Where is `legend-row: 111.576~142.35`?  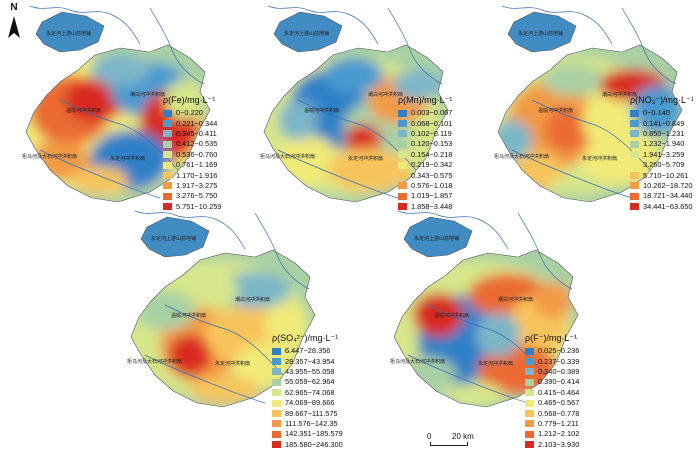 legend-row: 111.576~142.35 is located at coordinates (307, 424).